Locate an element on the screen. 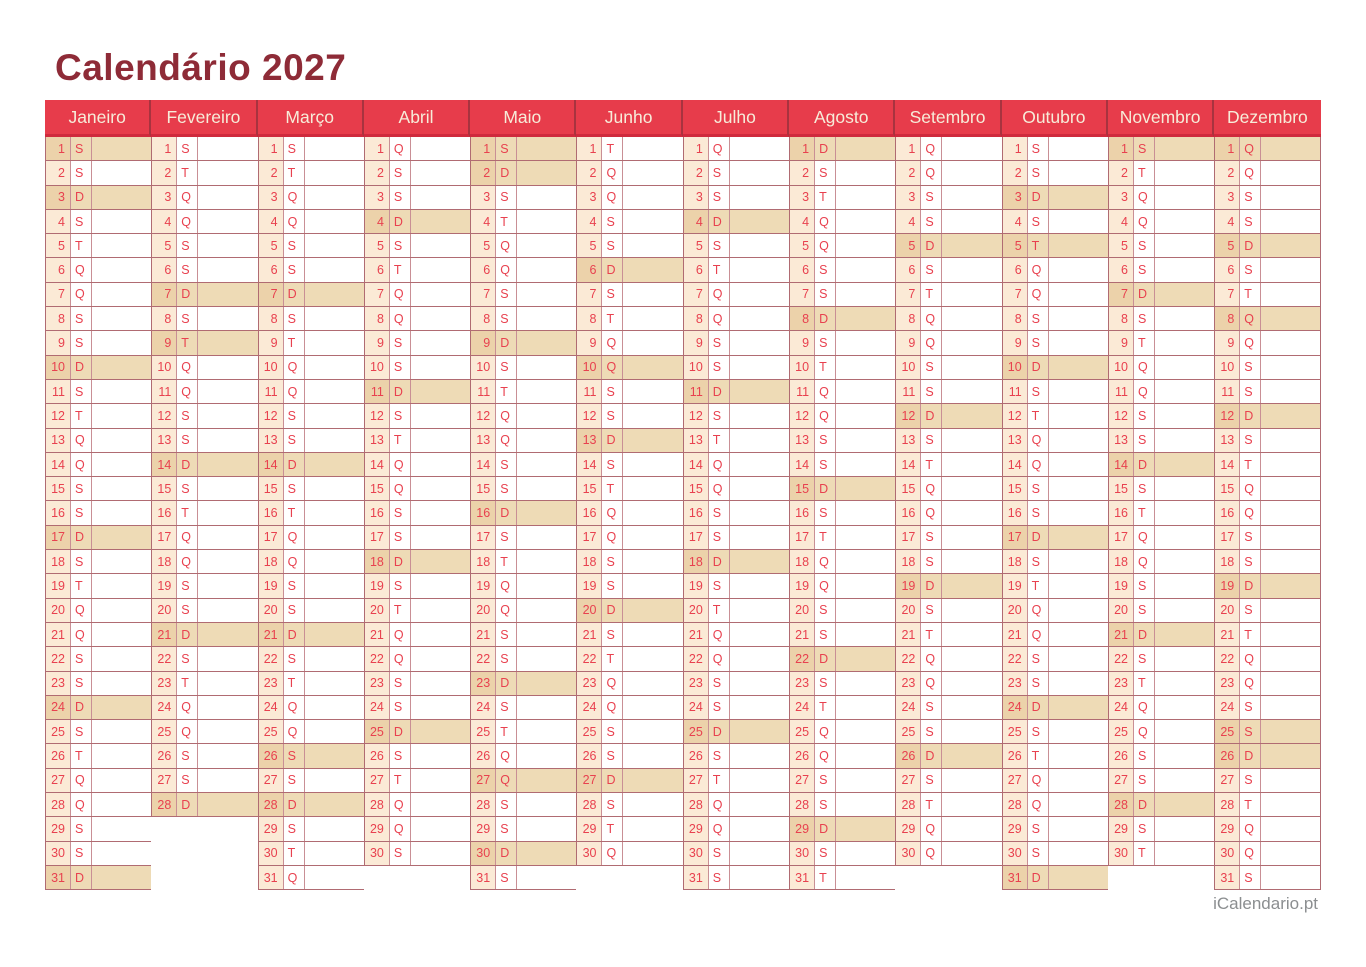 This screenshot has width=1366, height=967. day-row: 22 Q is located at coordinates (1267, 659).